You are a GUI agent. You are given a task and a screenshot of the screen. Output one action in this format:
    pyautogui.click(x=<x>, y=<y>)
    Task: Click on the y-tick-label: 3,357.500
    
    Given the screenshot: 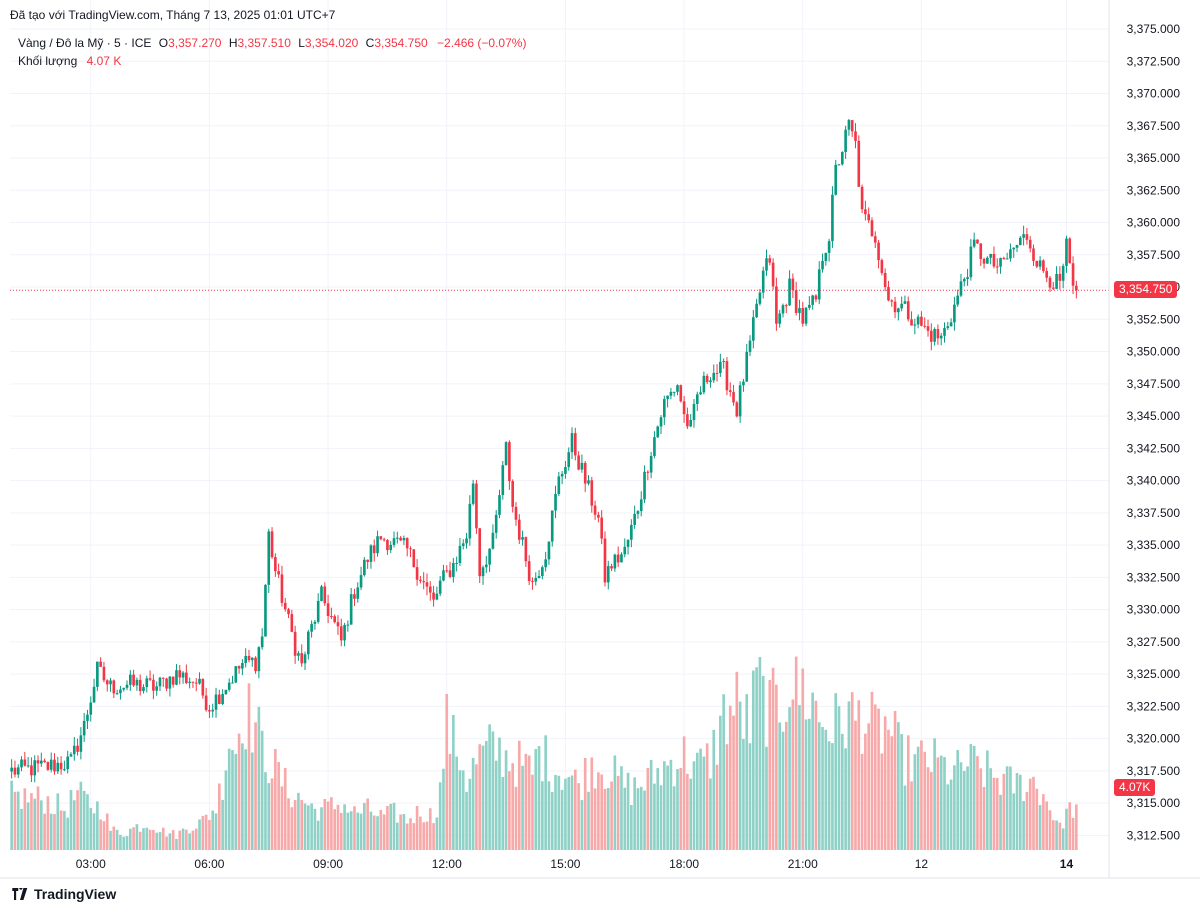 What is the action you would take?
    pyautogui.click(x=1154, y=255)
    